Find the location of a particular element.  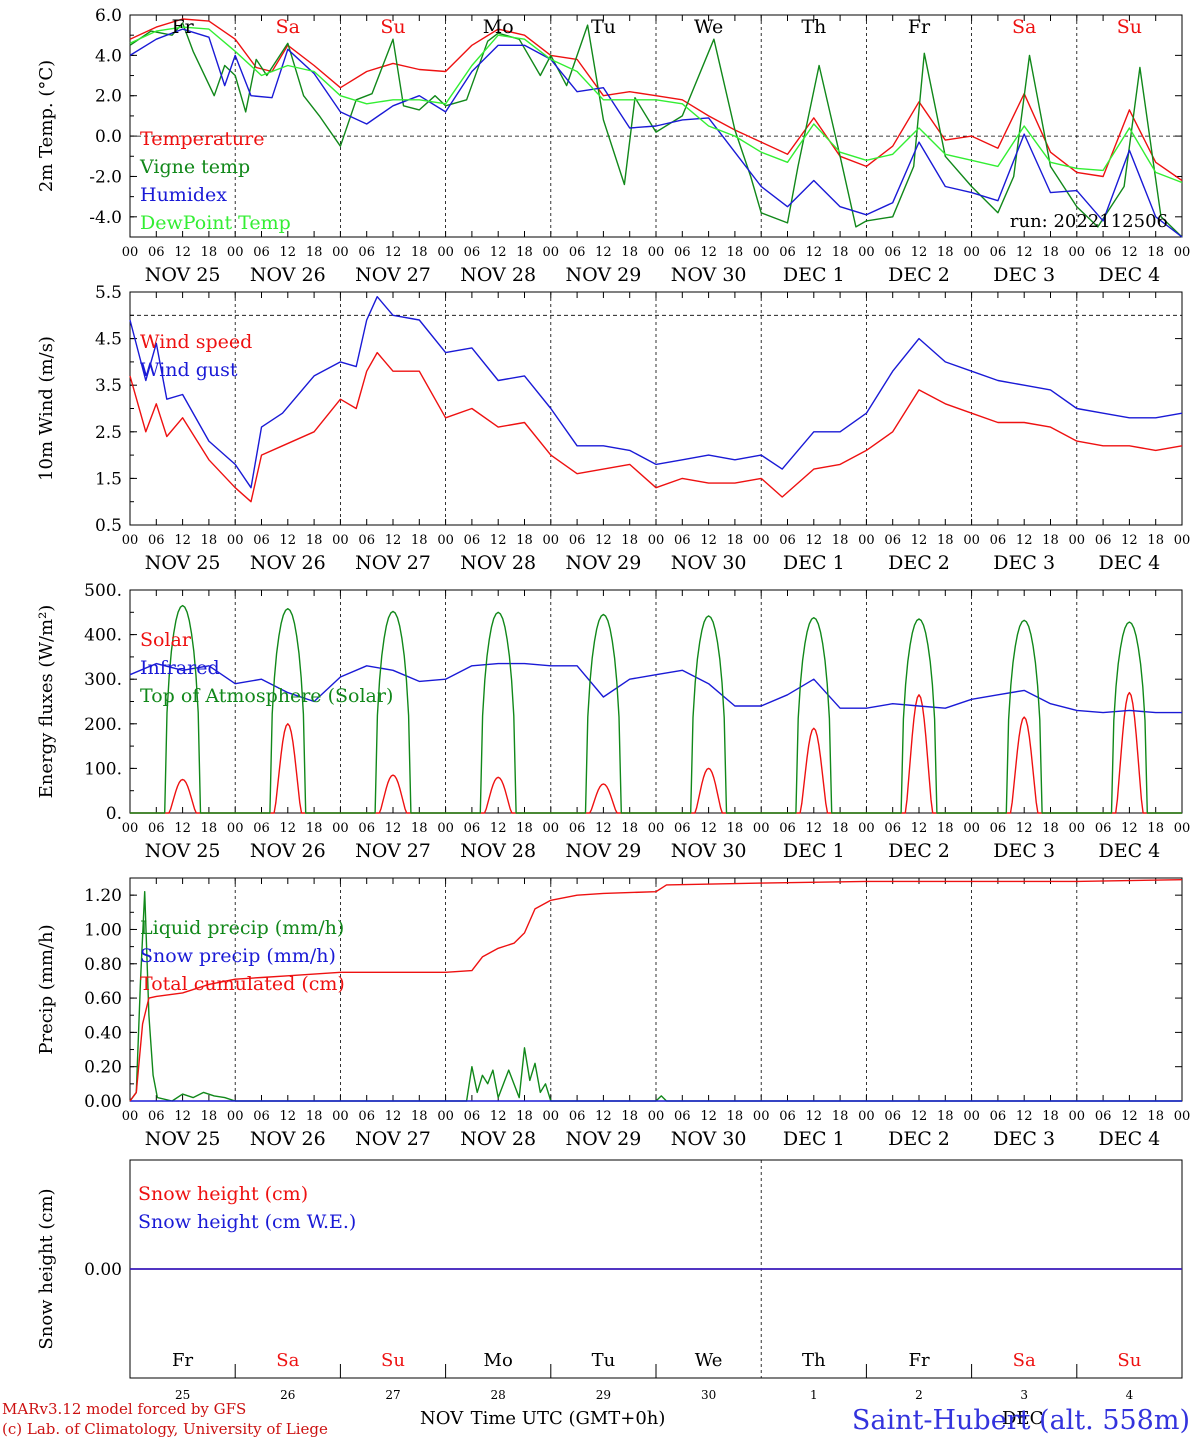

y-tick-label: 0.20 is located at coordinates (103, 1068).